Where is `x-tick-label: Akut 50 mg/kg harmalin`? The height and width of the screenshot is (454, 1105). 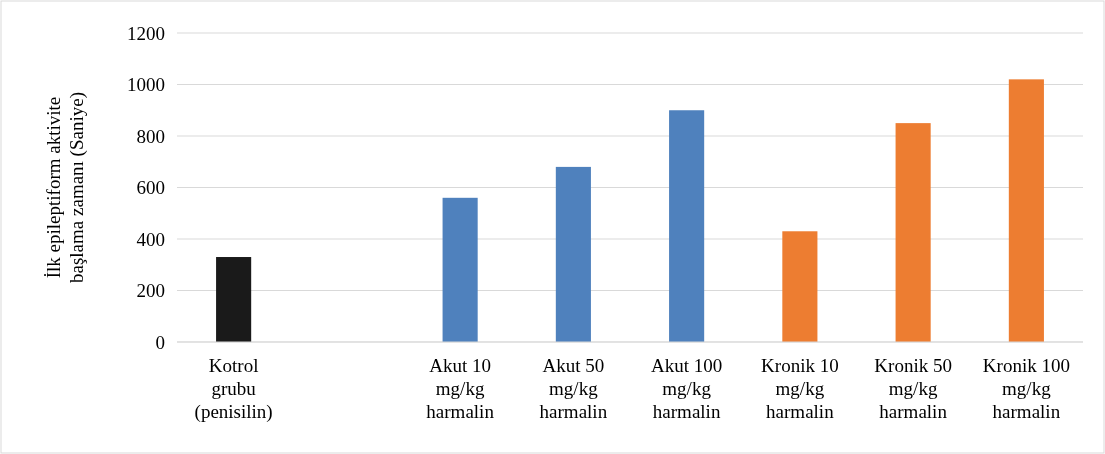
x-tick-label: Akut 50 mg/kg harmalin is located at coordinates (573, 388).